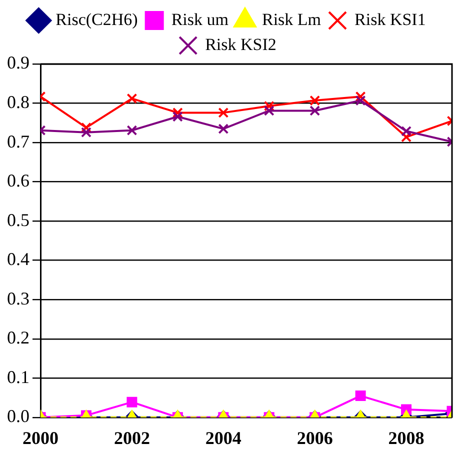 Image resolution: width=460 pixels, height=457 pixels. What do you see at coordinates (18, 376) in the screenshot?
I see `y-tick-label: 0.1` at bounding box center [18, 376].